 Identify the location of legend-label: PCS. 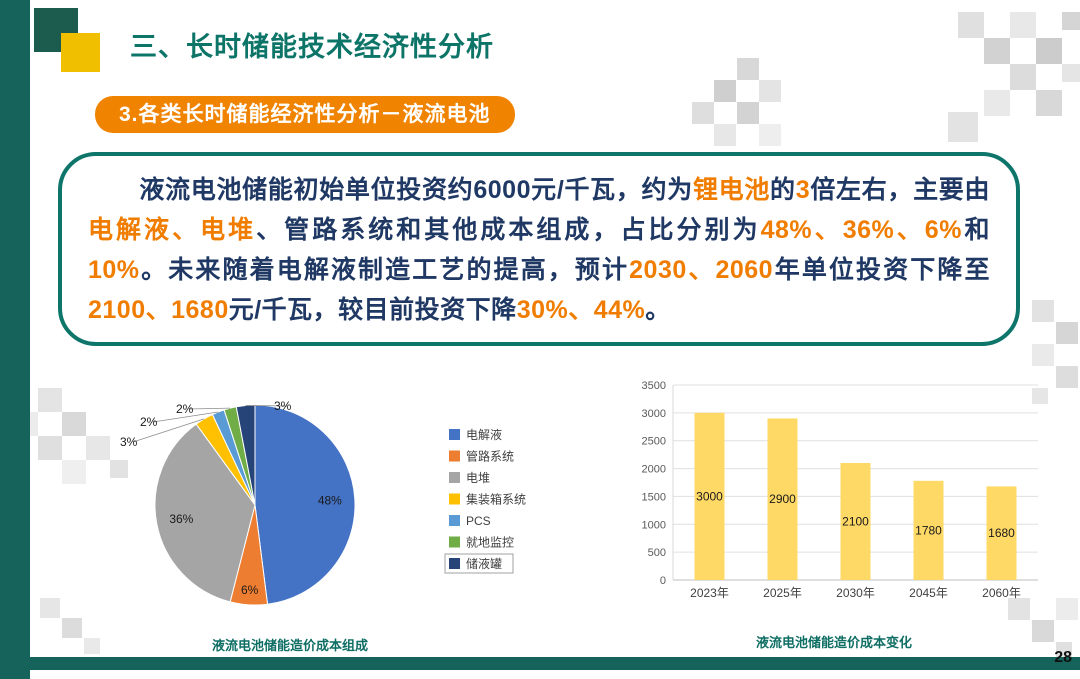
(478, 521).